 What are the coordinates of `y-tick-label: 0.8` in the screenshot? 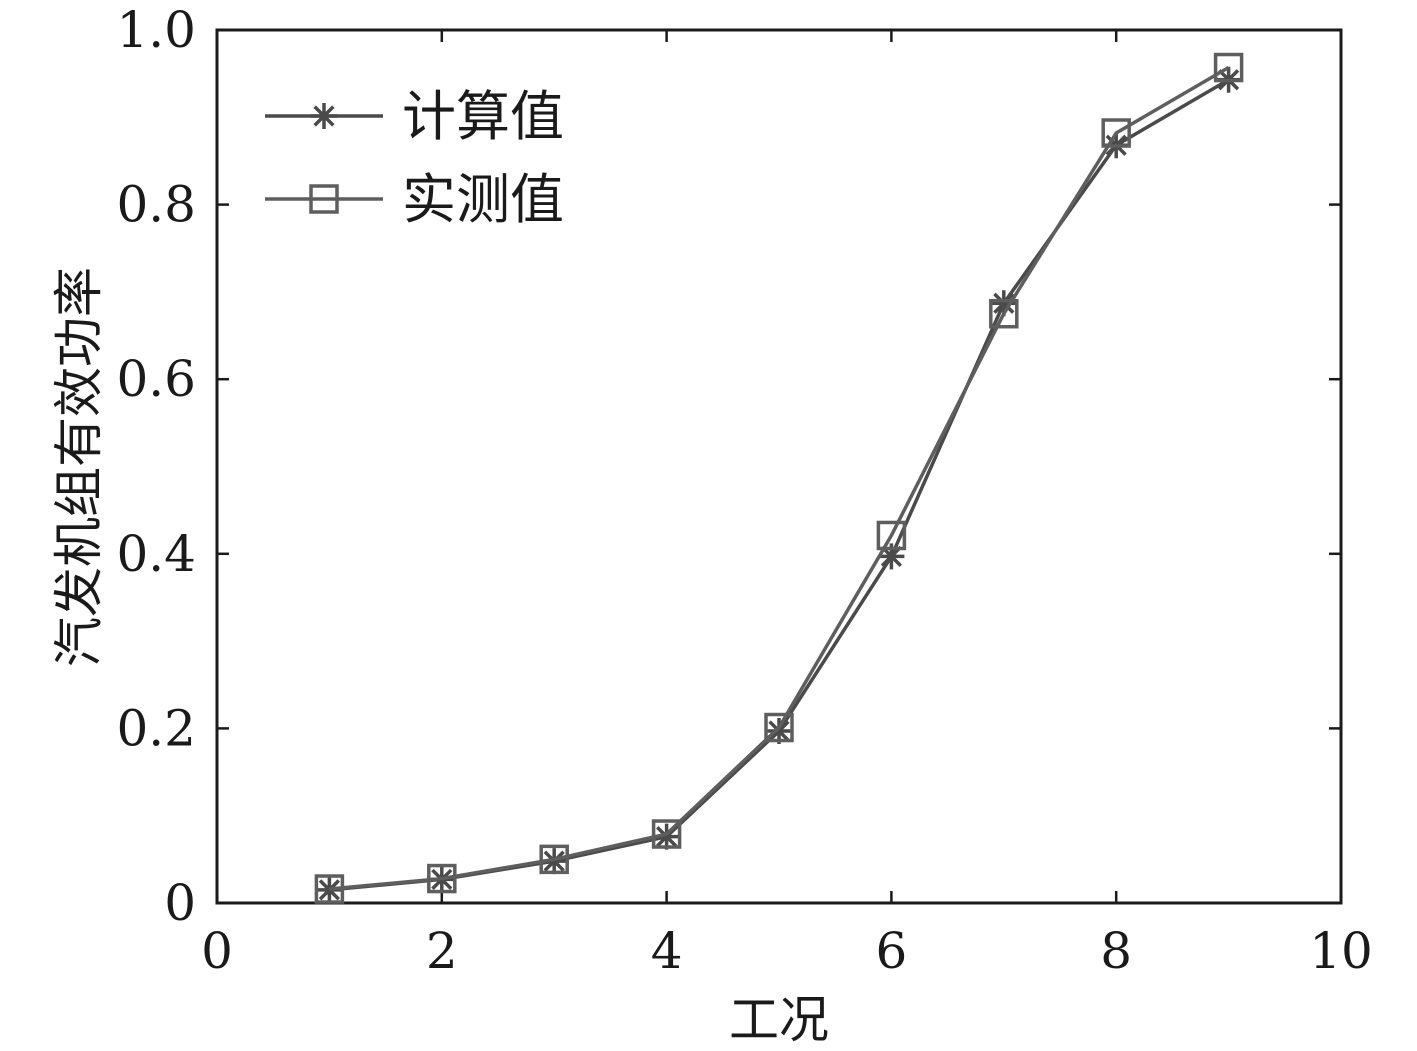 It's located at (156, 205).